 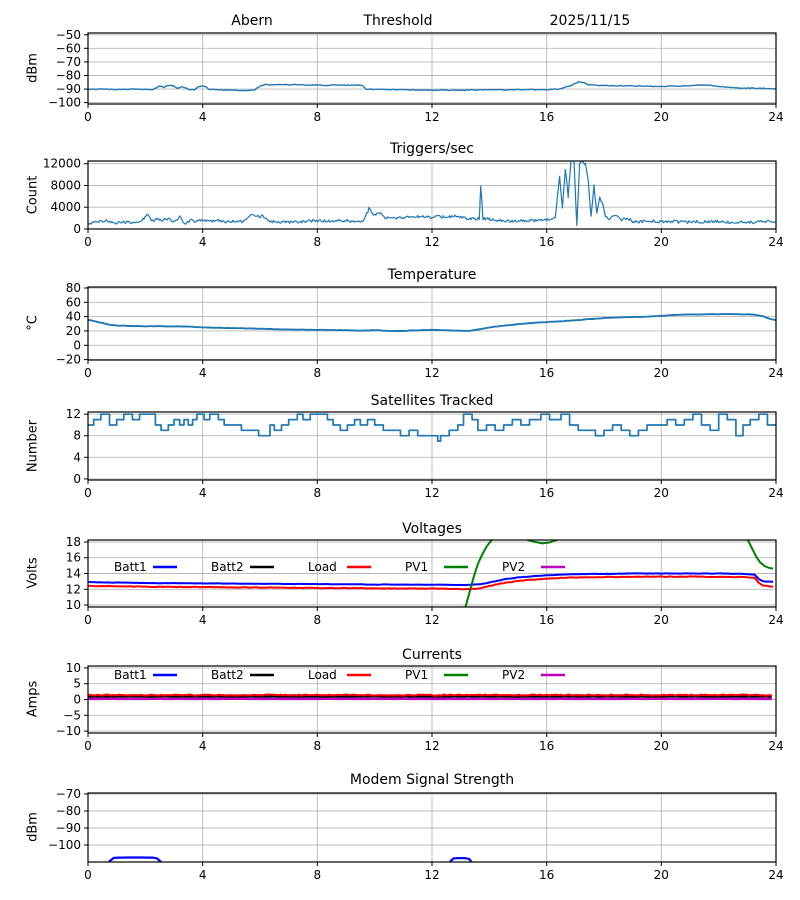 I want to click on y-tick-label: 20, so click(x=73, y=331).